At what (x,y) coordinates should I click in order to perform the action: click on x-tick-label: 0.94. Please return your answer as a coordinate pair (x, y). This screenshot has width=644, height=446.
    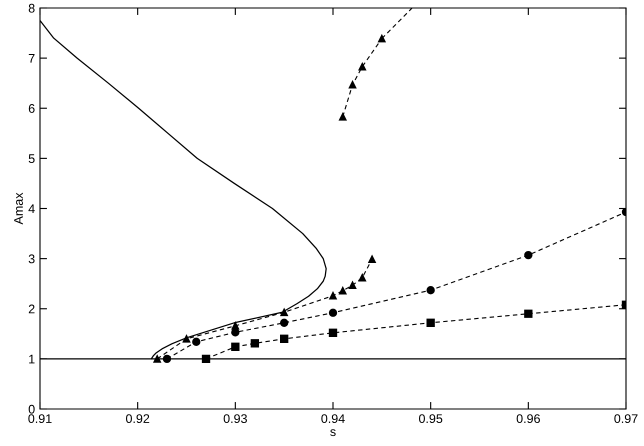
    Looking at the image, I should click on (333, 419).